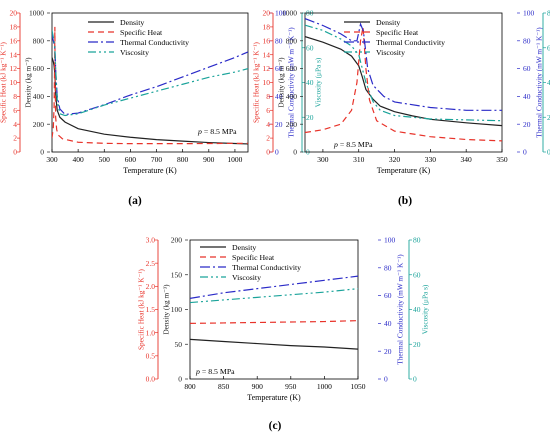 The image size is (550, 438). Describe the element at coordinates (217, 131) in the screenshot. I see `pressure-annotation: p = 8.5 MPa` at that location.